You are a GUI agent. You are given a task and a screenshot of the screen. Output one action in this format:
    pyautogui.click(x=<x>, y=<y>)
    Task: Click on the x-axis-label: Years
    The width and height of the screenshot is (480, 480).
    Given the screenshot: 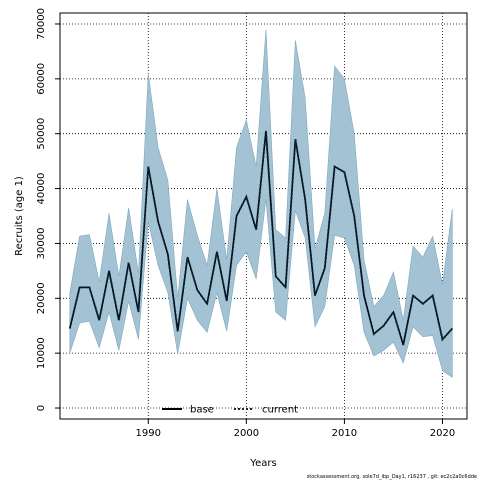 What is the action you would take?
    pyautogui.click(x=262, y=463)
    